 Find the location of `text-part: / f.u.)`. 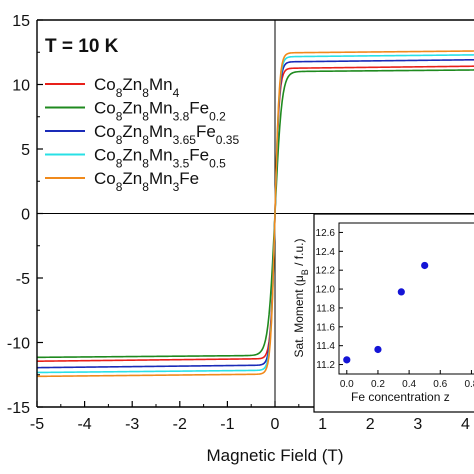

text-part: / f.u.) is located at coordinates (299, 254).